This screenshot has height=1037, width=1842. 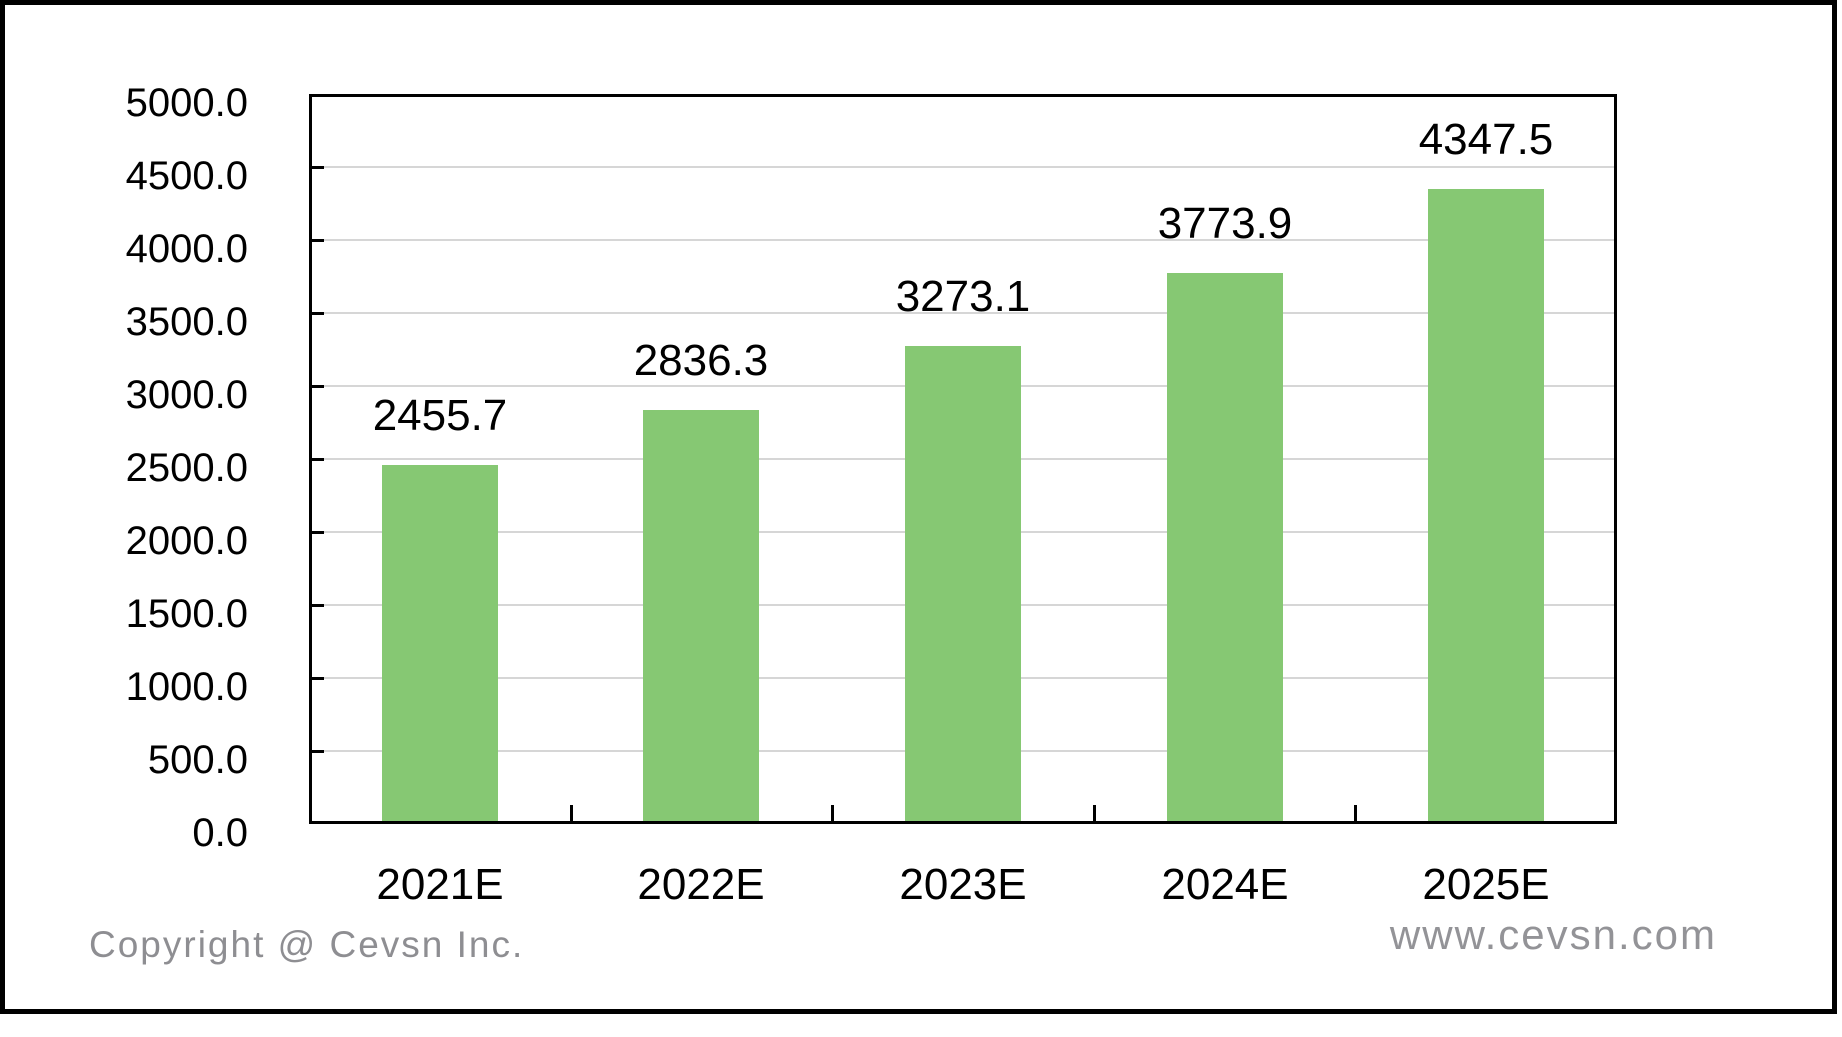 I want to click on y-axis-label: 5000.0, so click(x=186, y=103).